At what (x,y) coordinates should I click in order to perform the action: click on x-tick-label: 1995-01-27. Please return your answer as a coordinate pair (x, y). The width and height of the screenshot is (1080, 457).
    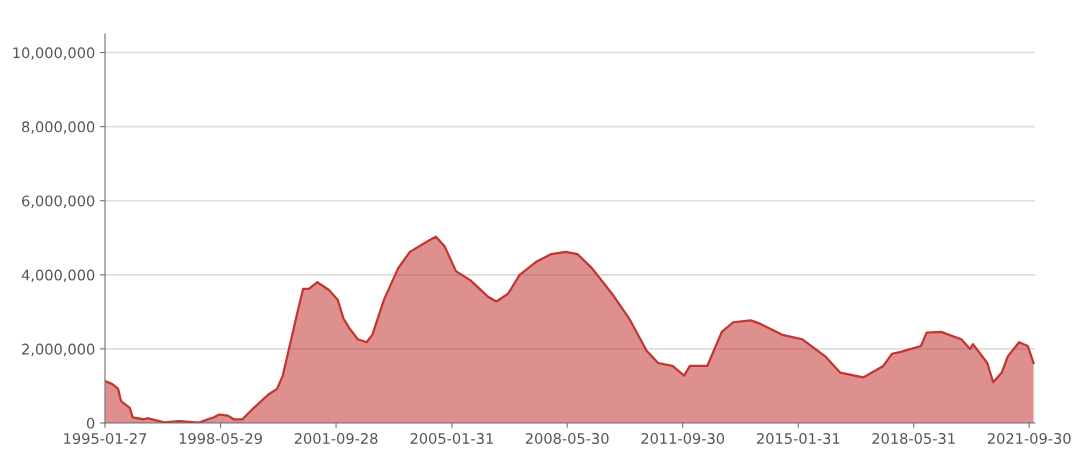
    Looking at the image, I should click on (105, 438).